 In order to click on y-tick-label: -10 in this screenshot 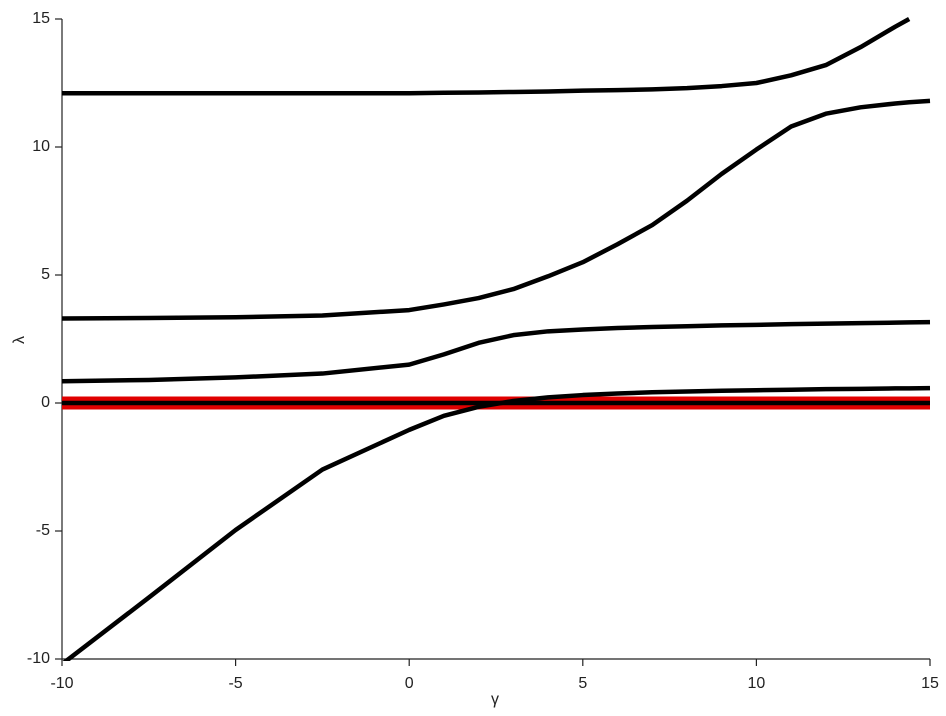, I will do `click(38, 658)`.